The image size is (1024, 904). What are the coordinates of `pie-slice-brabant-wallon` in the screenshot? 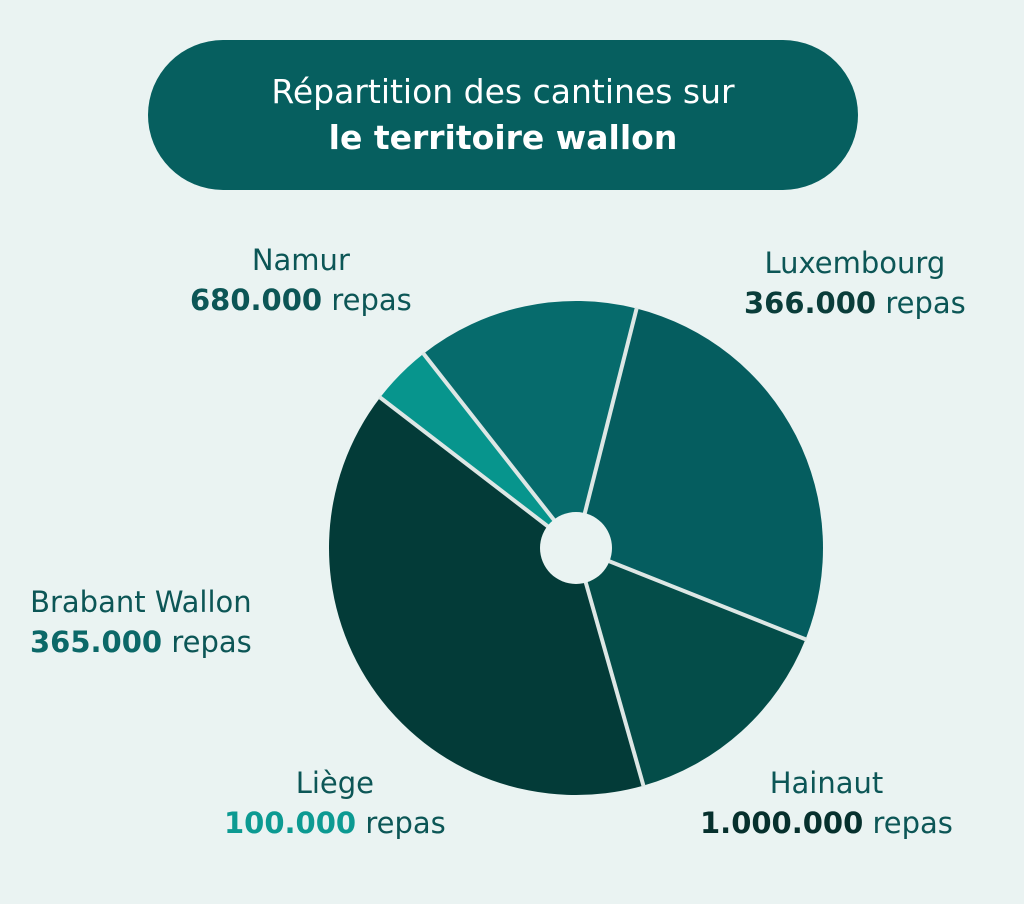 It's located at (530, 424).